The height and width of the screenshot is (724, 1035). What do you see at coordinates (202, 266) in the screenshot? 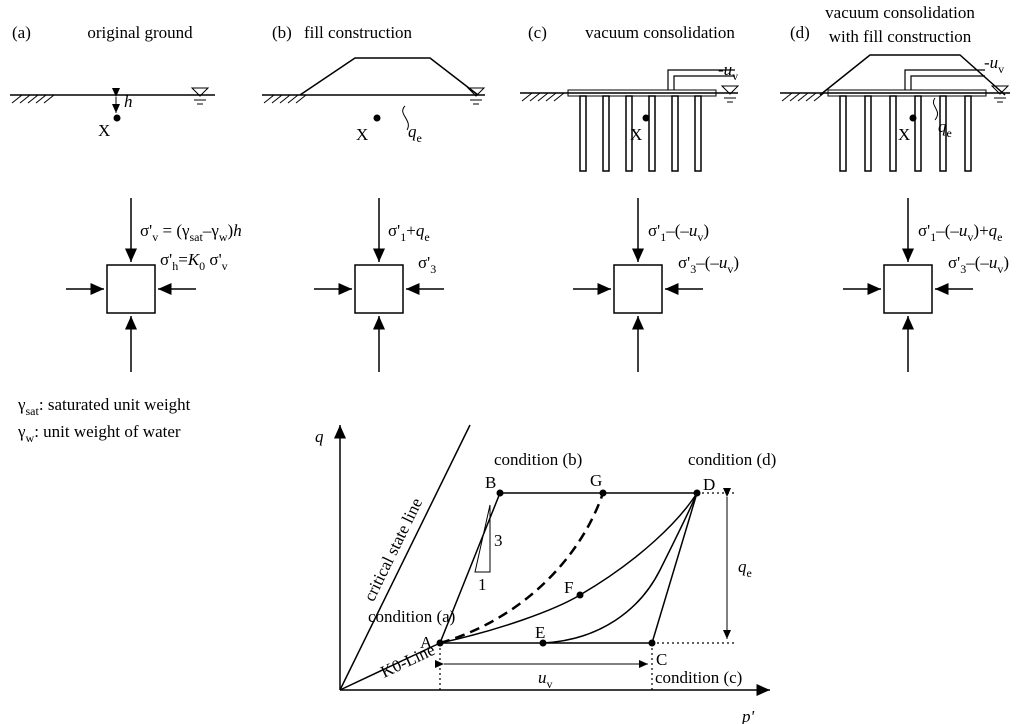
I see `text-part: 0` at bounding box center [202, 266].